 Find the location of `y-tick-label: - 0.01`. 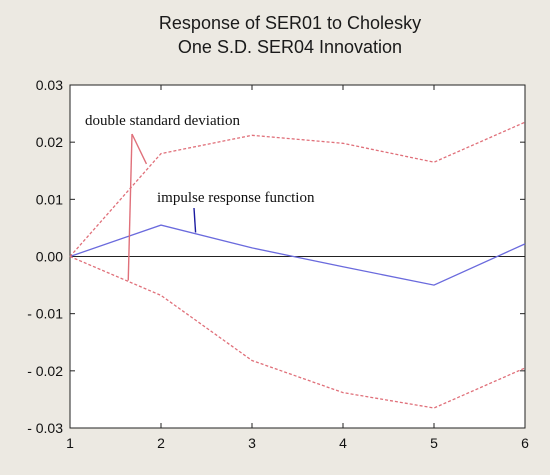

y-tick-label: - 0.01 is located at coordinates (45, 314).